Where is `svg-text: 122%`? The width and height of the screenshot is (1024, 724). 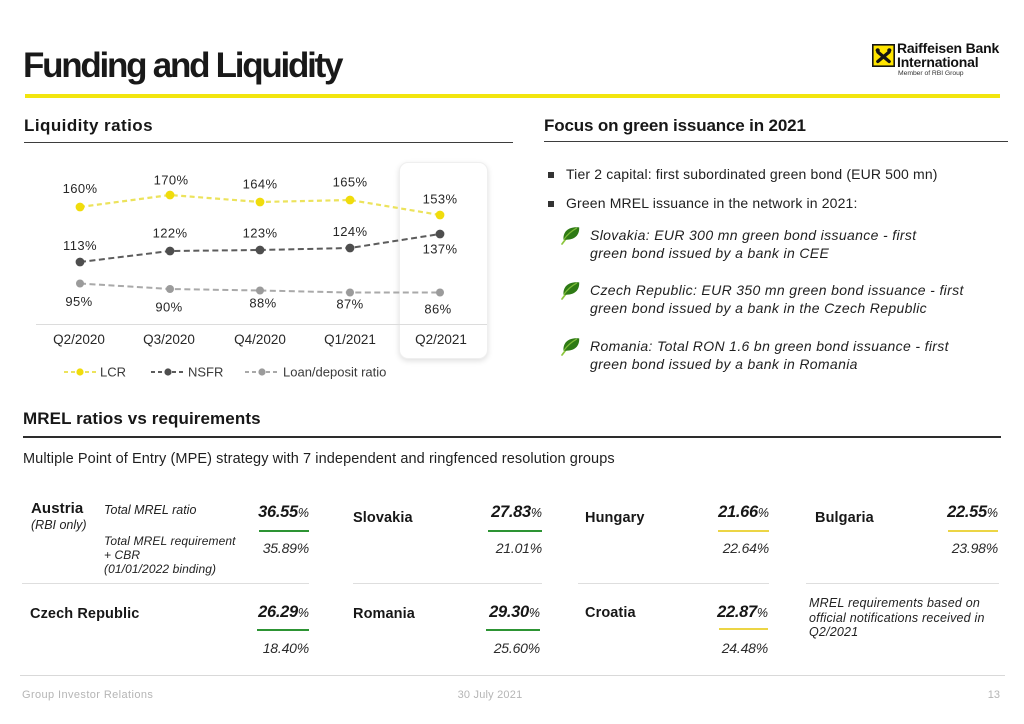 svg-text: 122% is located at coordinates (170, 233).